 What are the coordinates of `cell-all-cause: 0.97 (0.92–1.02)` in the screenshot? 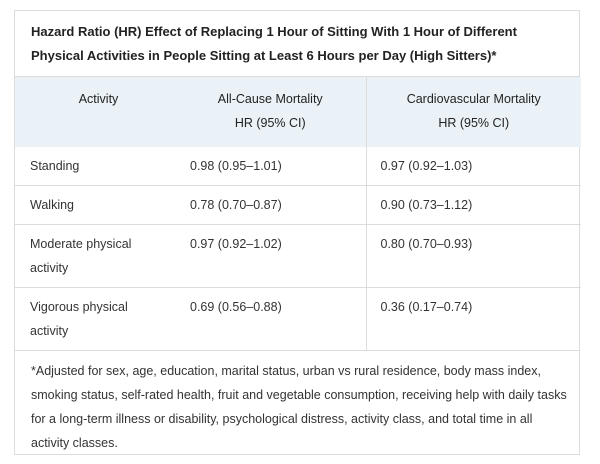 It's located at (270, 256).